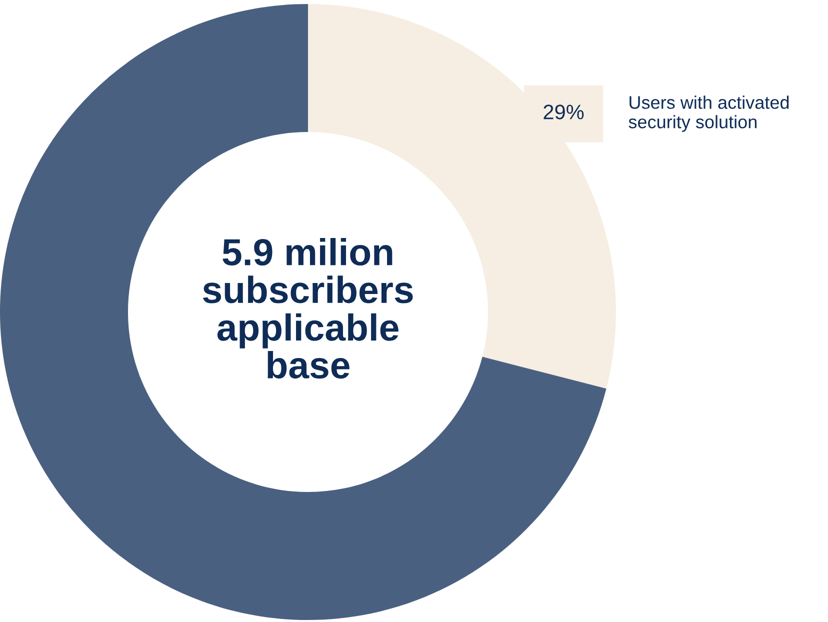 The width and height of the screenshot is (828, 622). Describe the element at coordinates (708, 114) in the screenshot. I see `slice-label: Users with activated security solution` at that location.